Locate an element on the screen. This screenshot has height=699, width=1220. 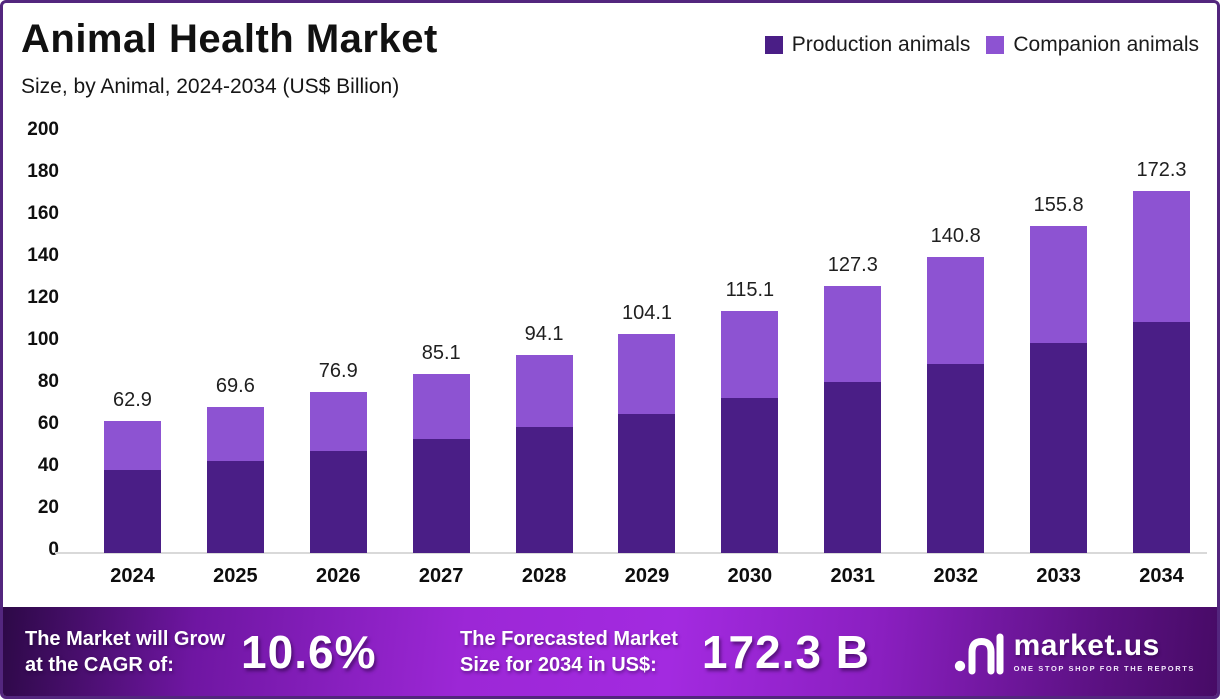
bar-stack-2026 is located at coordinates (338, 472).